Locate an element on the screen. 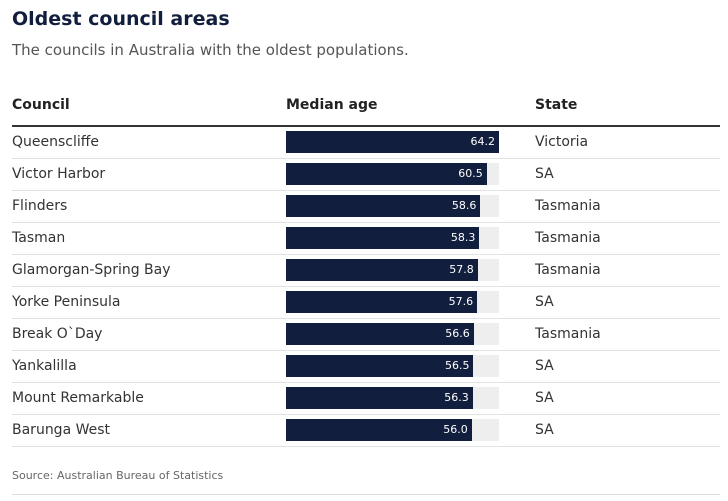 The width and height of the screenshot is (728, 501). median-age-bar: 64.2 is located at coordinates (392, 142).